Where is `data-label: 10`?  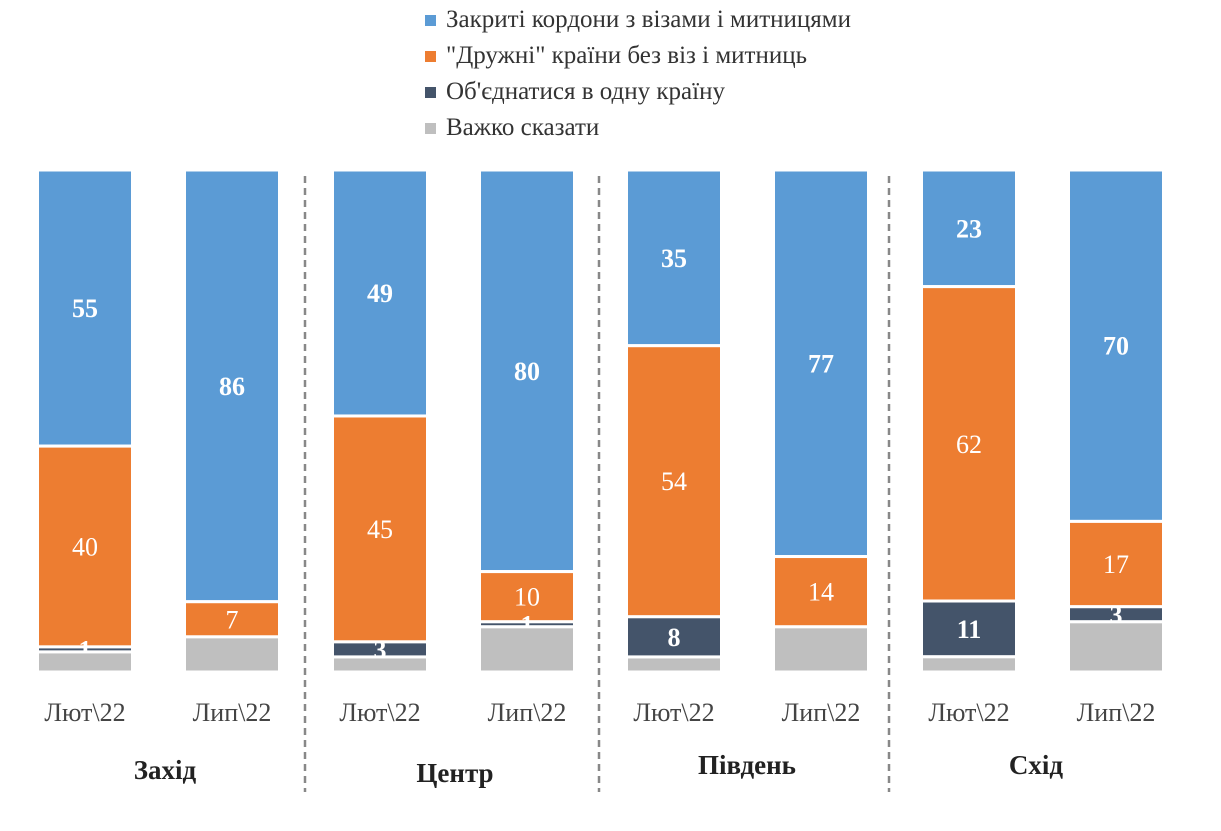 data-label: 10 is located at coordinates (527, 597).